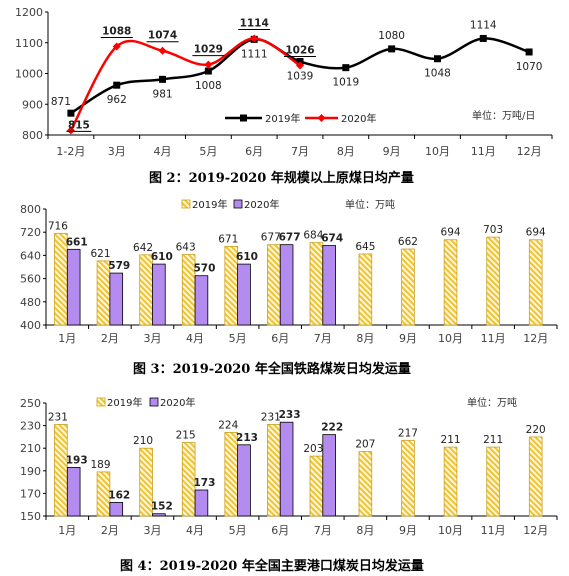 This screenshot has height=576, width=569. What do you see at coordinates (228, 425) in the screenshot?
I see `data-label-2019: 224` at bounding box center [228, 425].